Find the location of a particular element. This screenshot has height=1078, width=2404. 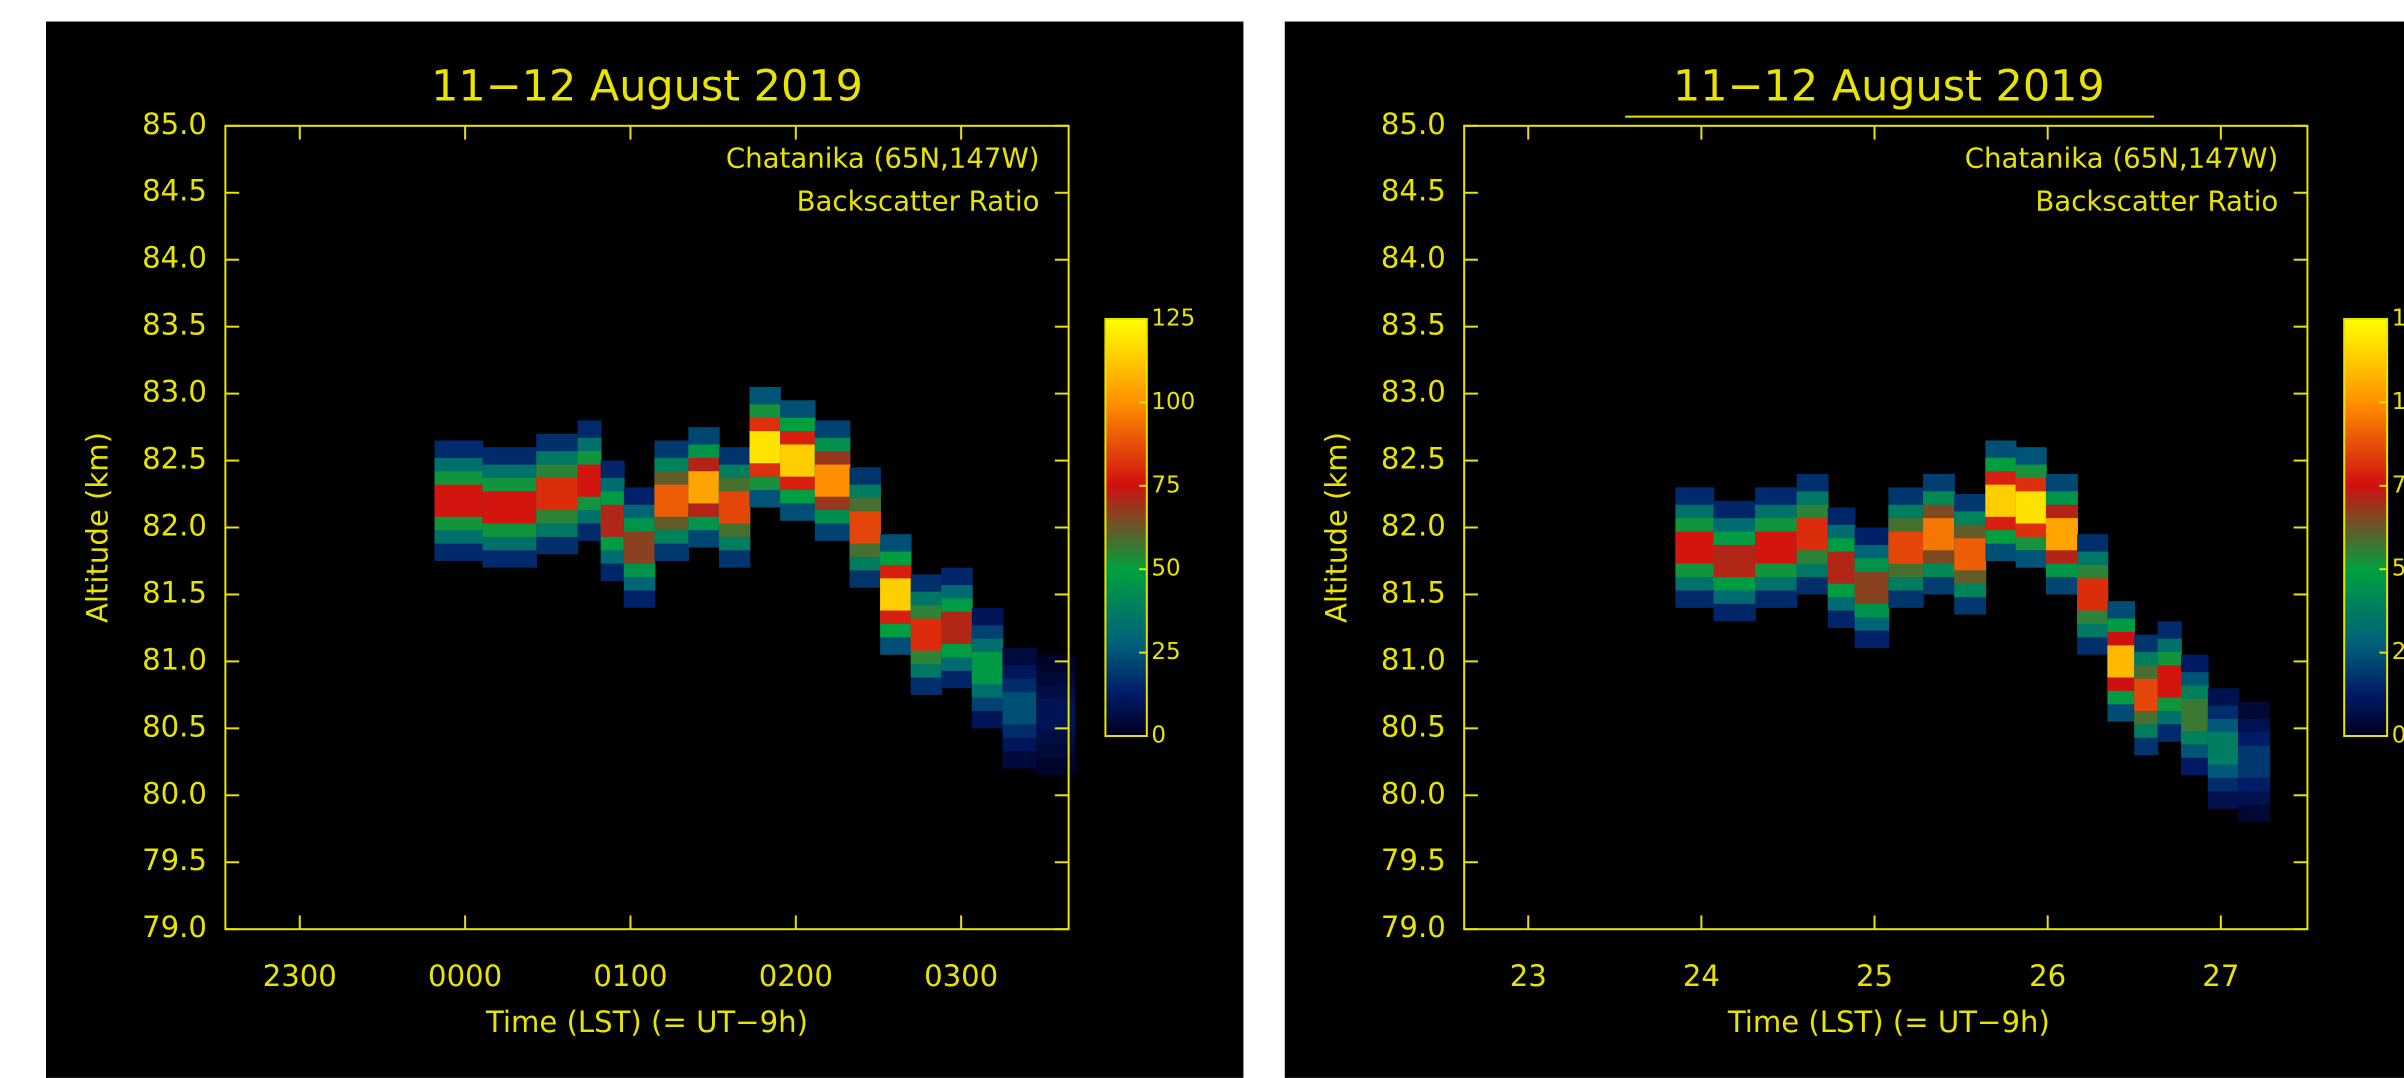

x-tick-label: 25 is located at coordinates (1874, 976).